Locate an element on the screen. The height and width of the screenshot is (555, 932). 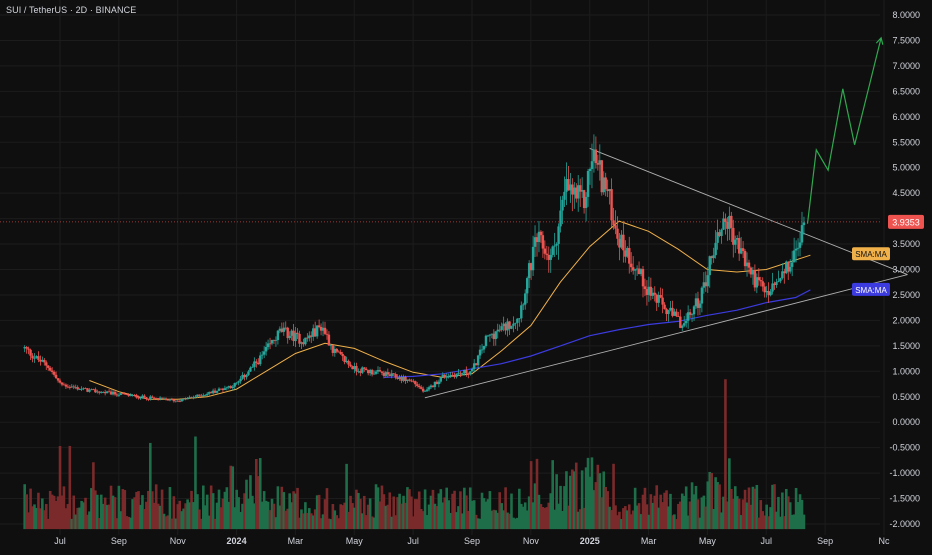
interval-label: 2D is located at coordinates (81, 10).